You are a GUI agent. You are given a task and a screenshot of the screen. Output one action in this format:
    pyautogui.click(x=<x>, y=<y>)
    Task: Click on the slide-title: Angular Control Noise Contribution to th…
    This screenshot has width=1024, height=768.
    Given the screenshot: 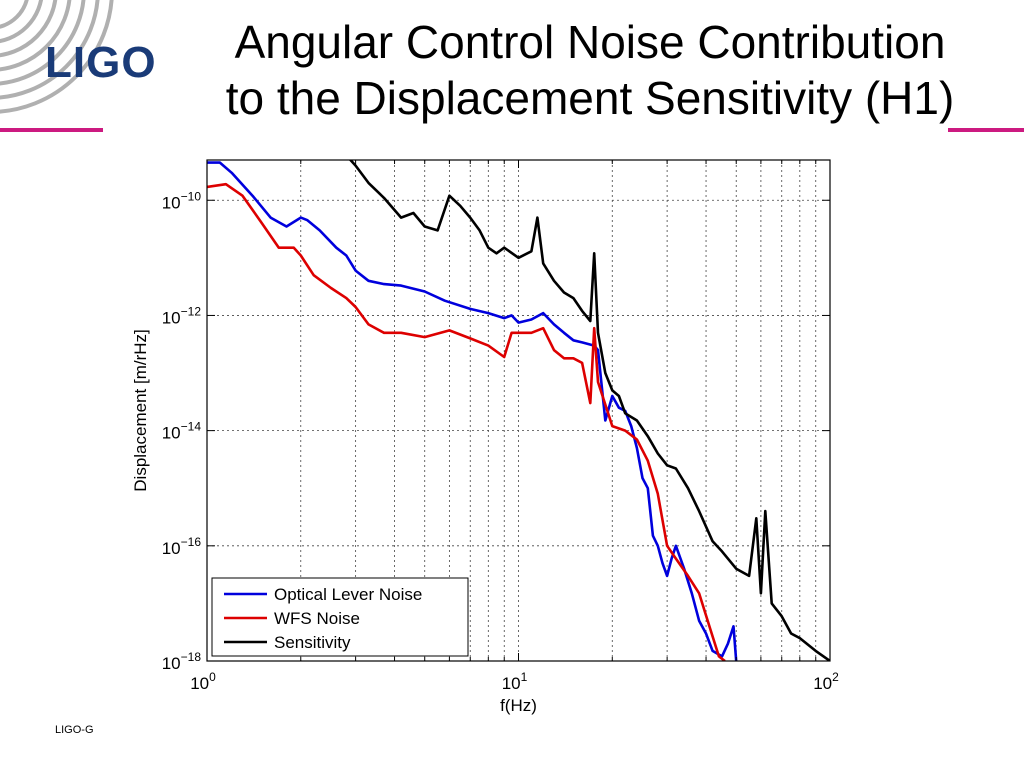 What is the action you would take?
    pyautogui.click(x=590, y=70)
    